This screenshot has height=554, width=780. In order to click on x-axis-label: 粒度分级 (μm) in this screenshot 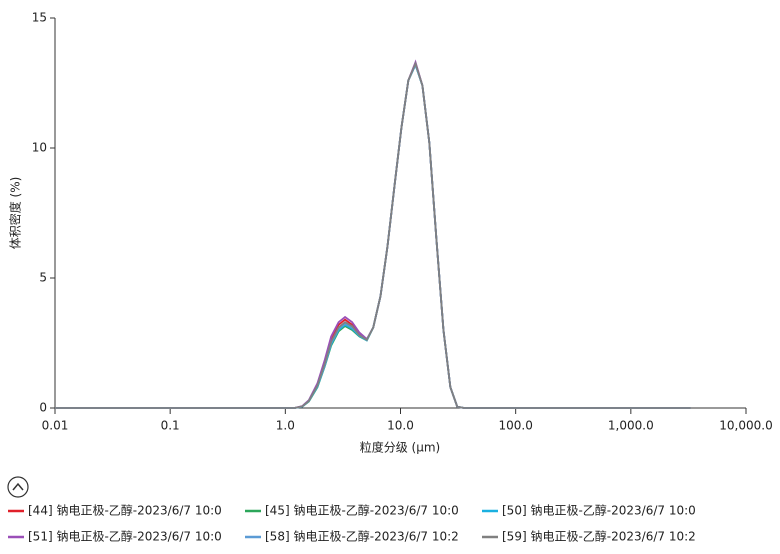, I will do `click(400, 447)`.